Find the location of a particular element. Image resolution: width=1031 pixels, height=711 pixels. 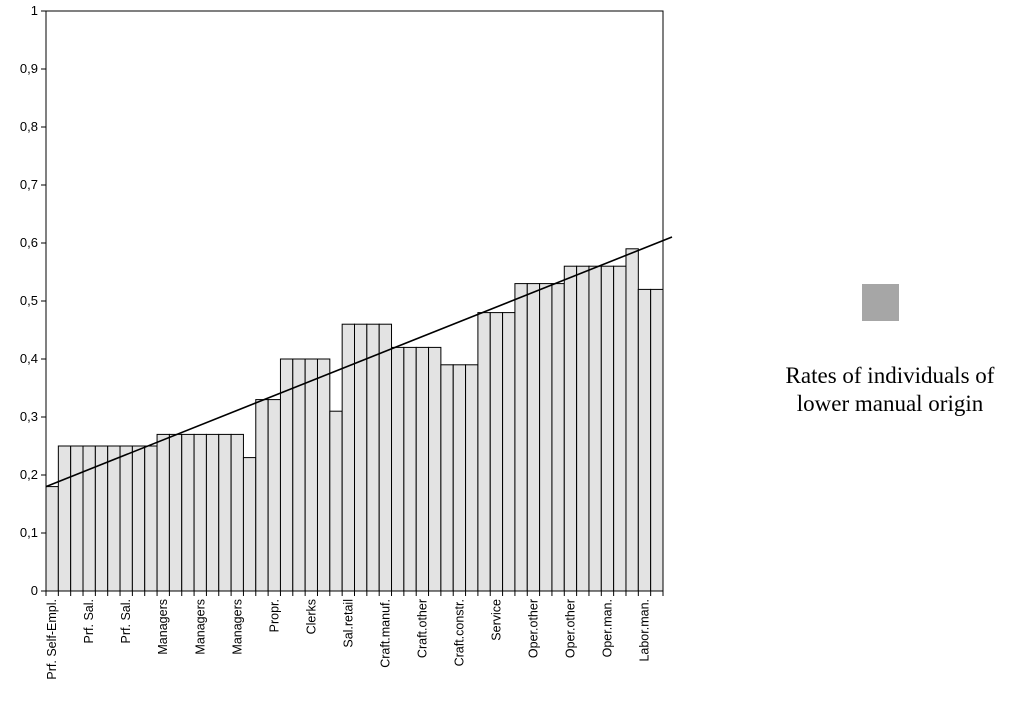

legend-label-line2: lower manual origin is located at coordinates (890, 403).